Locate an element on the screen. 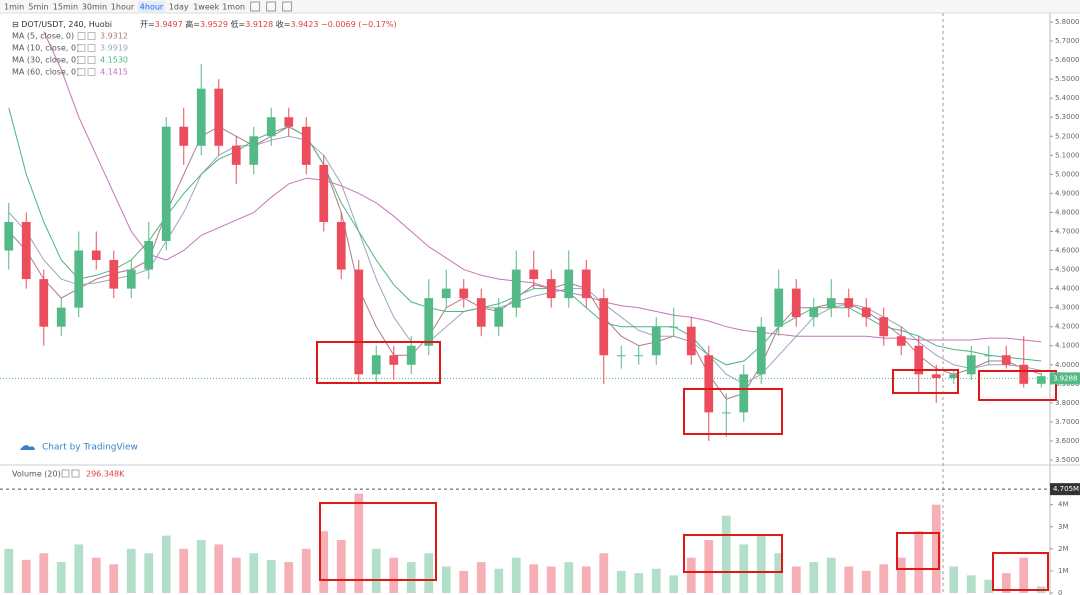 The height and width of the screenshot is (595, 1080). timeframe-tab: 1mon is located at coordinates (233, 7).